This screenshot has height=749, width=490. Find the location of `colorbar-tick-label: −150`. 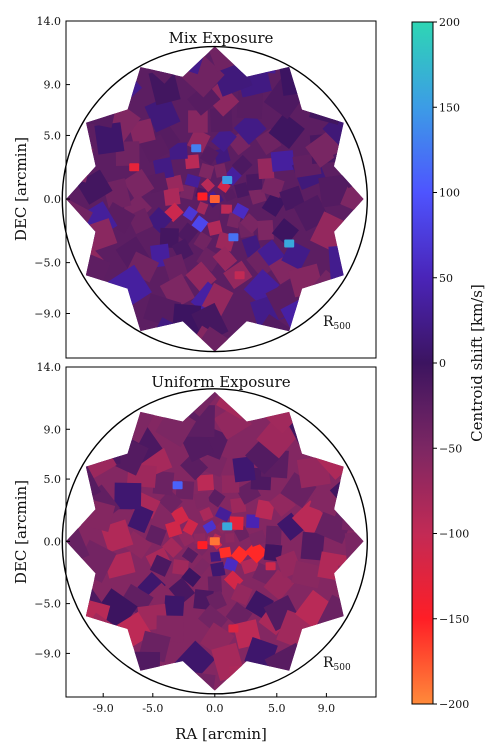

colorbar-tick-label: −150 is located at coordinates (454, 619).